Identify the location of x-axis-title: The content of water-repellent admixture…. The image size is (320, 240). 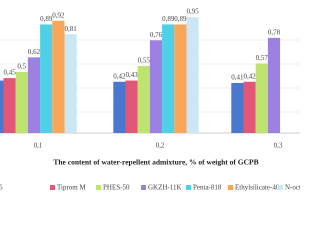
(155, 162).